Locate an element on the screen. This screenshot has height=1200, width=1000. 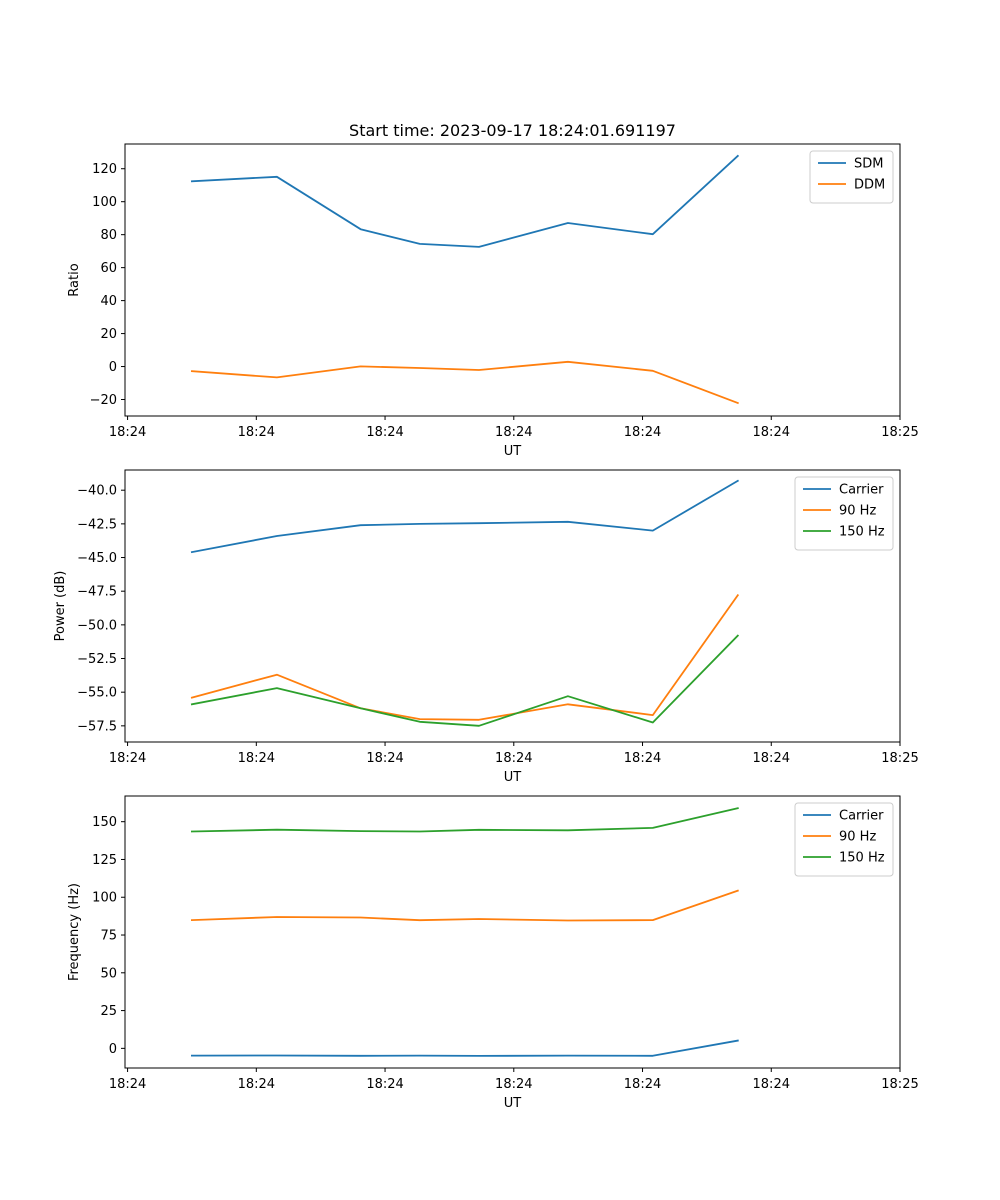
legend-entry: SDM is located at coordinates (868, 164).